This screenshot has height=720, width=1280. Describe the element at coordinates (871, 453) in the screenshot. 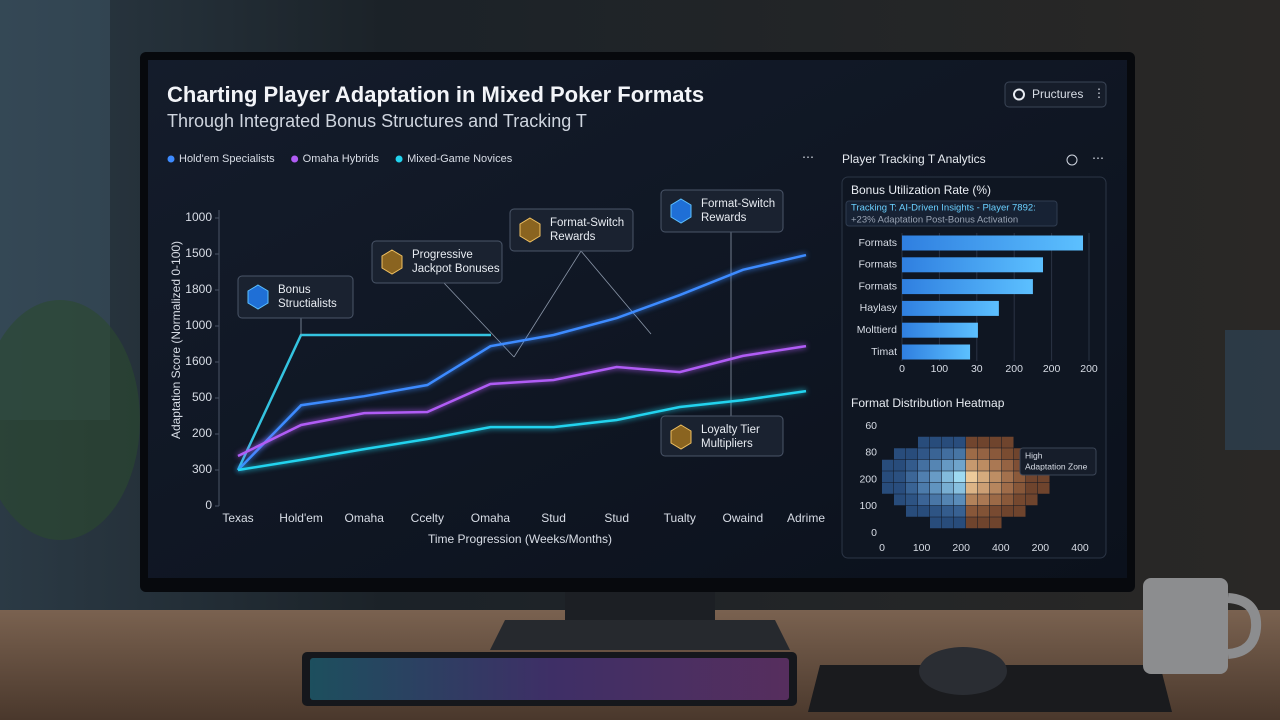

I see `heat-y-label: 80` at that location.